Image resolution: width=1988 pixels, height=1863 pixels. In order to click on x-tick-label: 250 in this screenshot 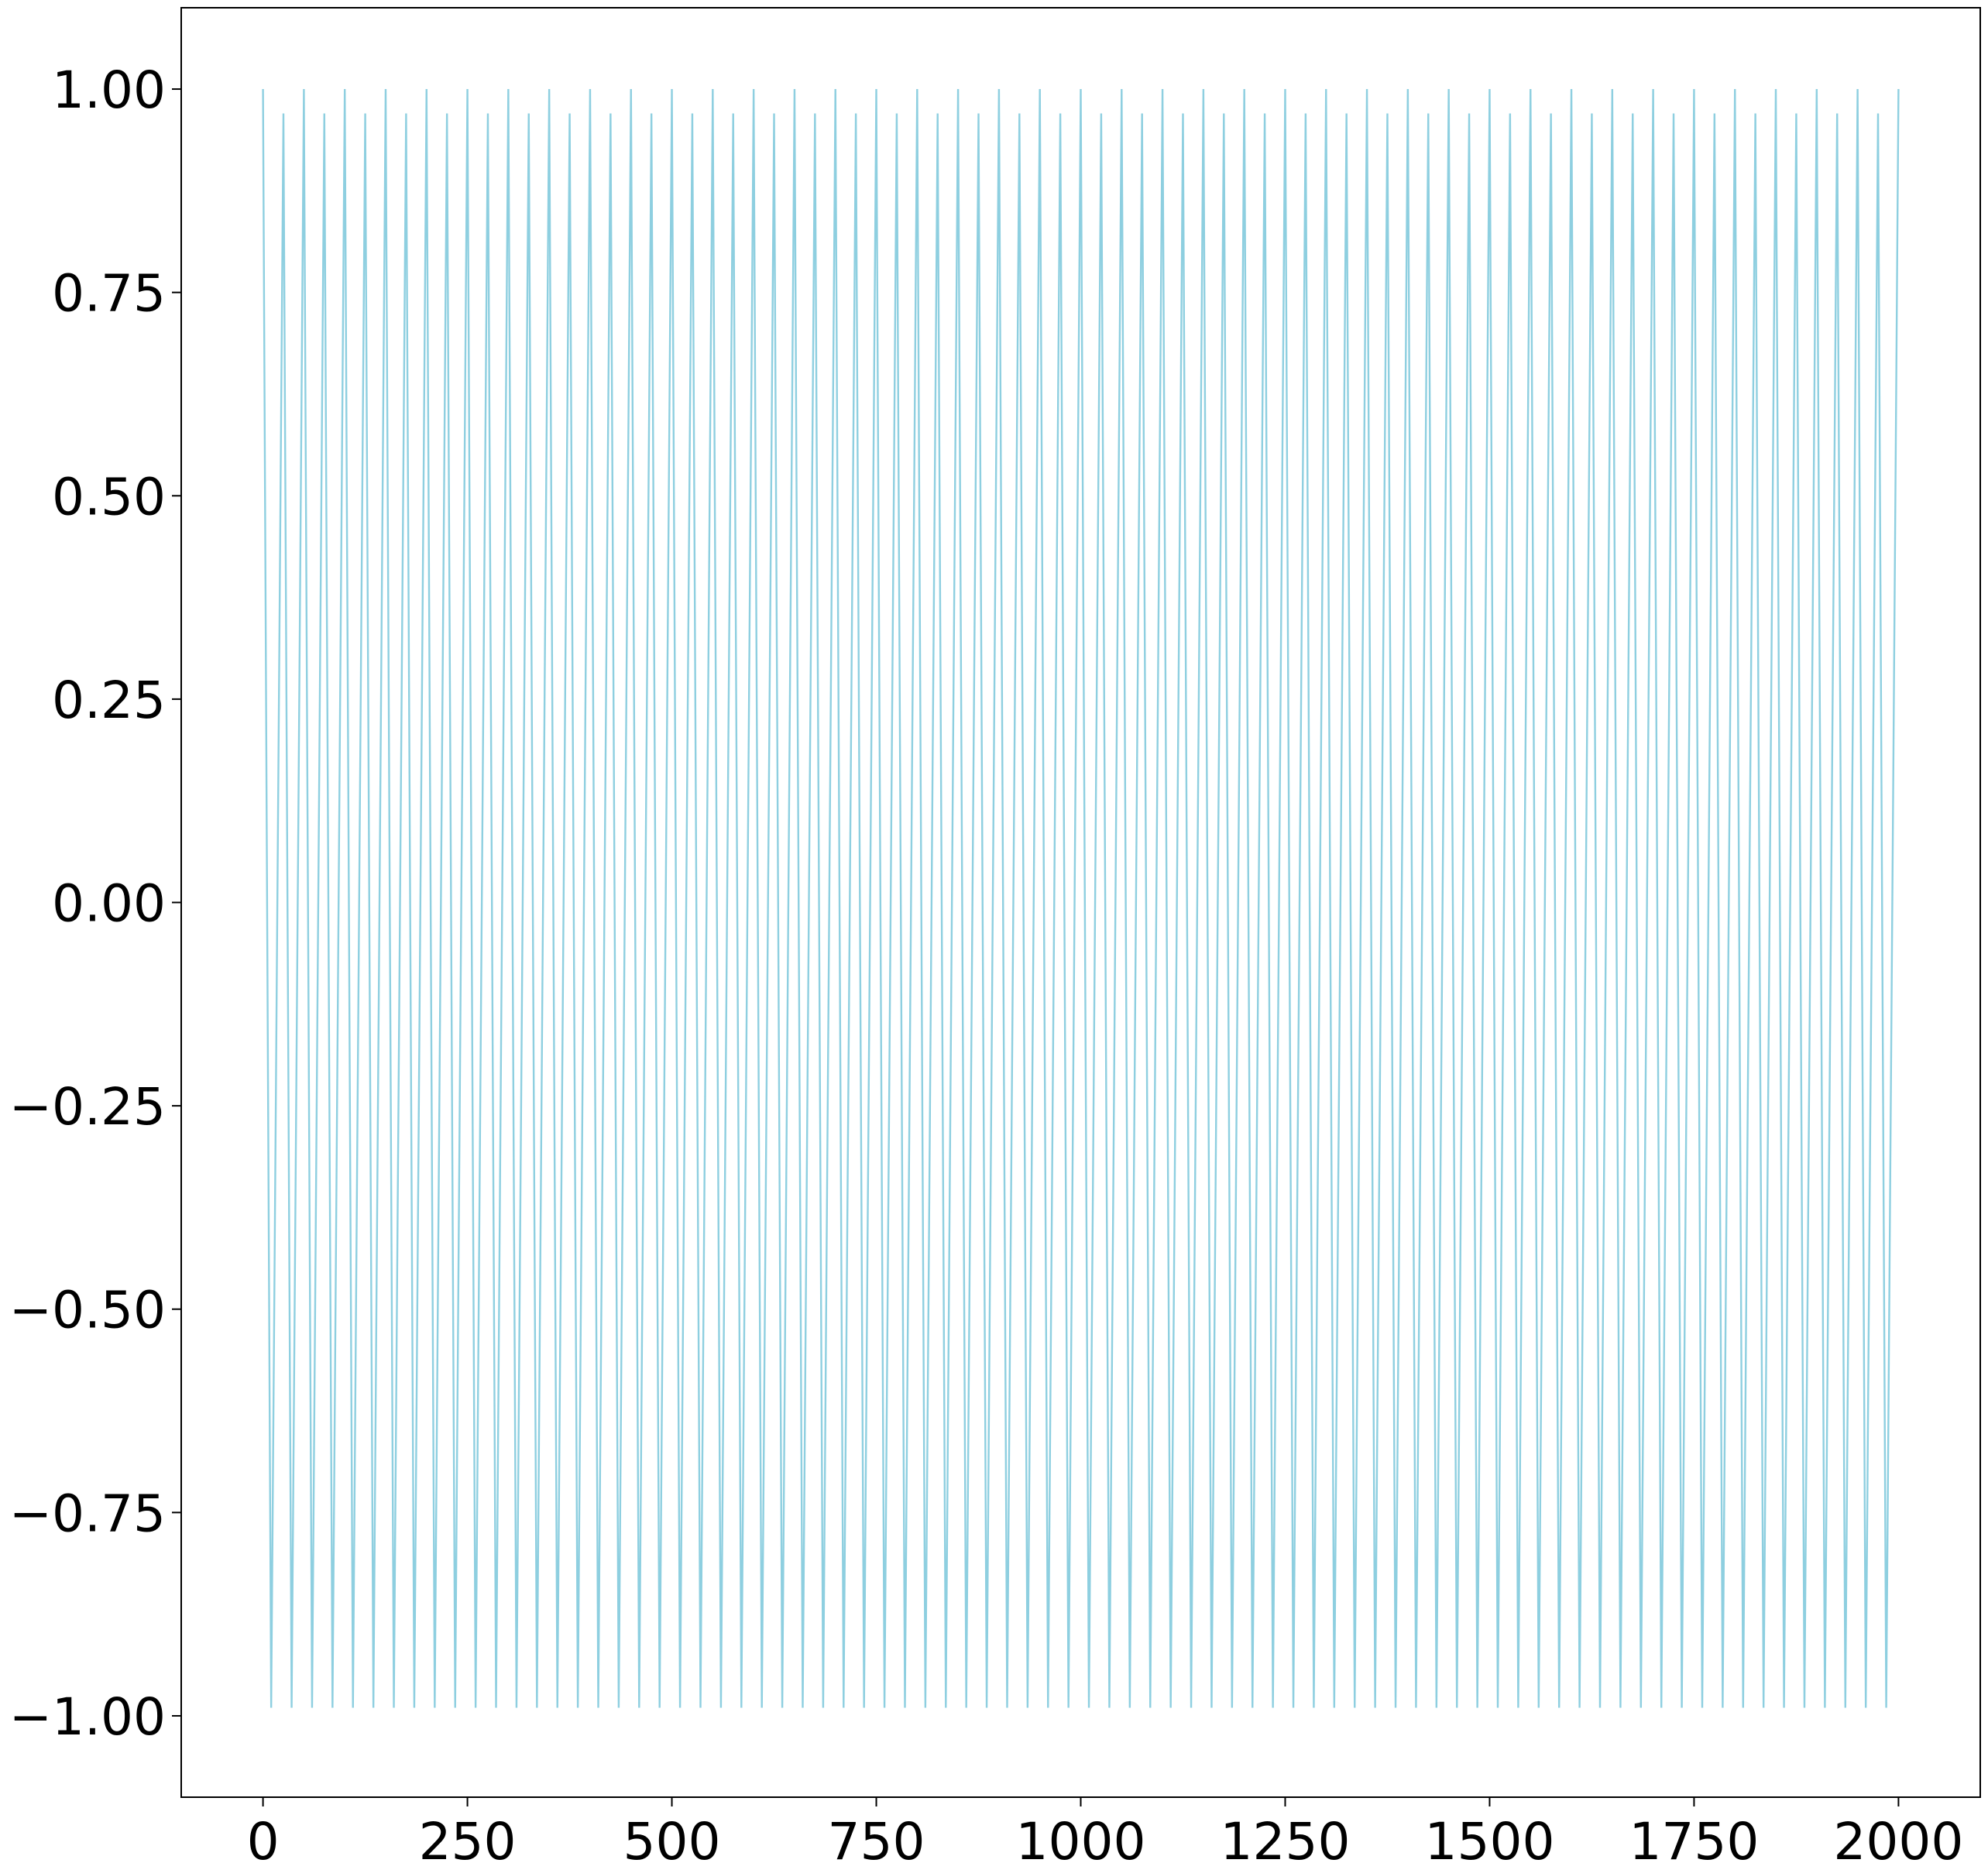, I will do `click(468, 1837)`.